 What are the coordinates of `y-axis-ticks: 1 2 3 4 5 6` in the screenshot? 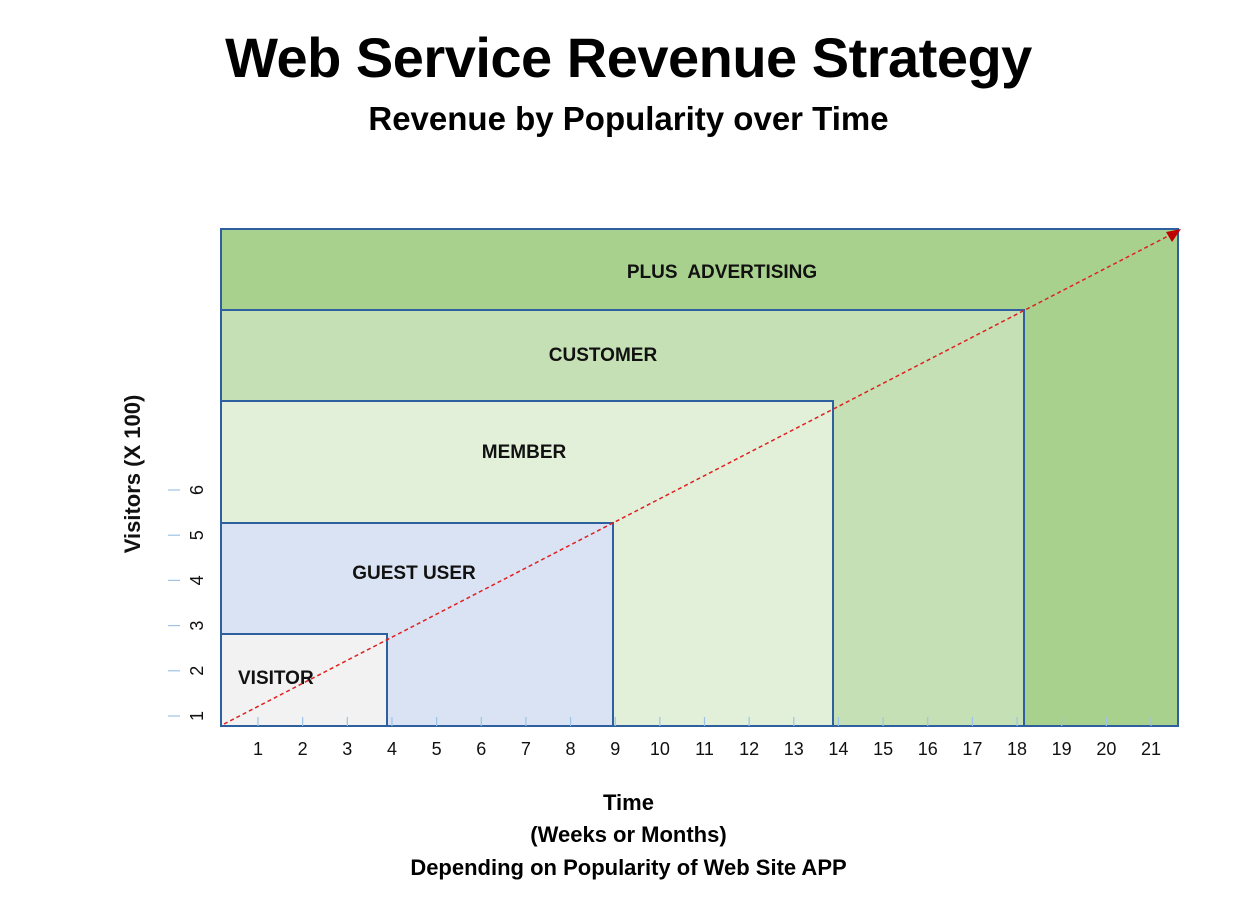 It's located at (187, 603).